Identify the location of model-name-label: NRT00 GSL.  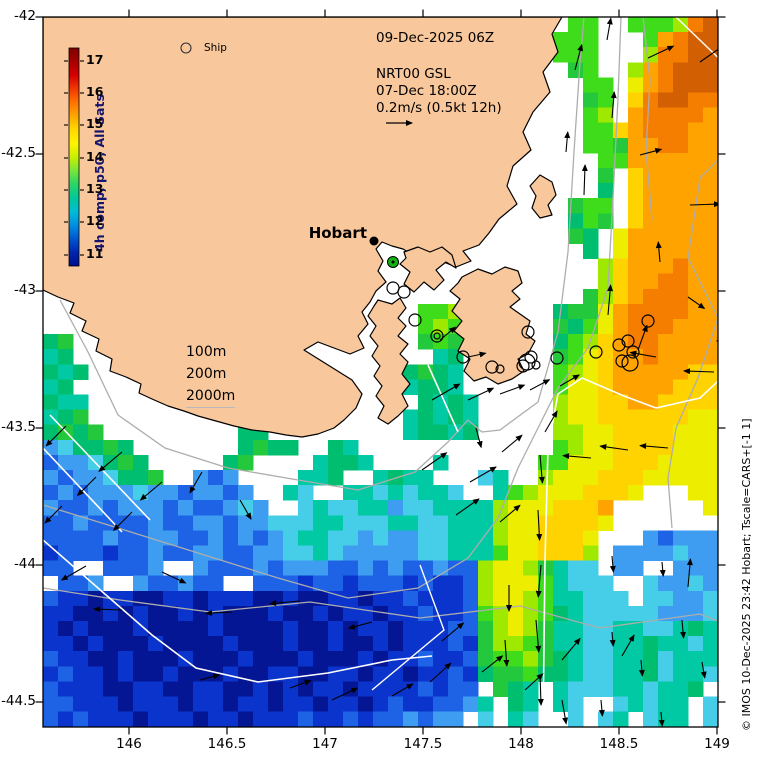
(413, 74).